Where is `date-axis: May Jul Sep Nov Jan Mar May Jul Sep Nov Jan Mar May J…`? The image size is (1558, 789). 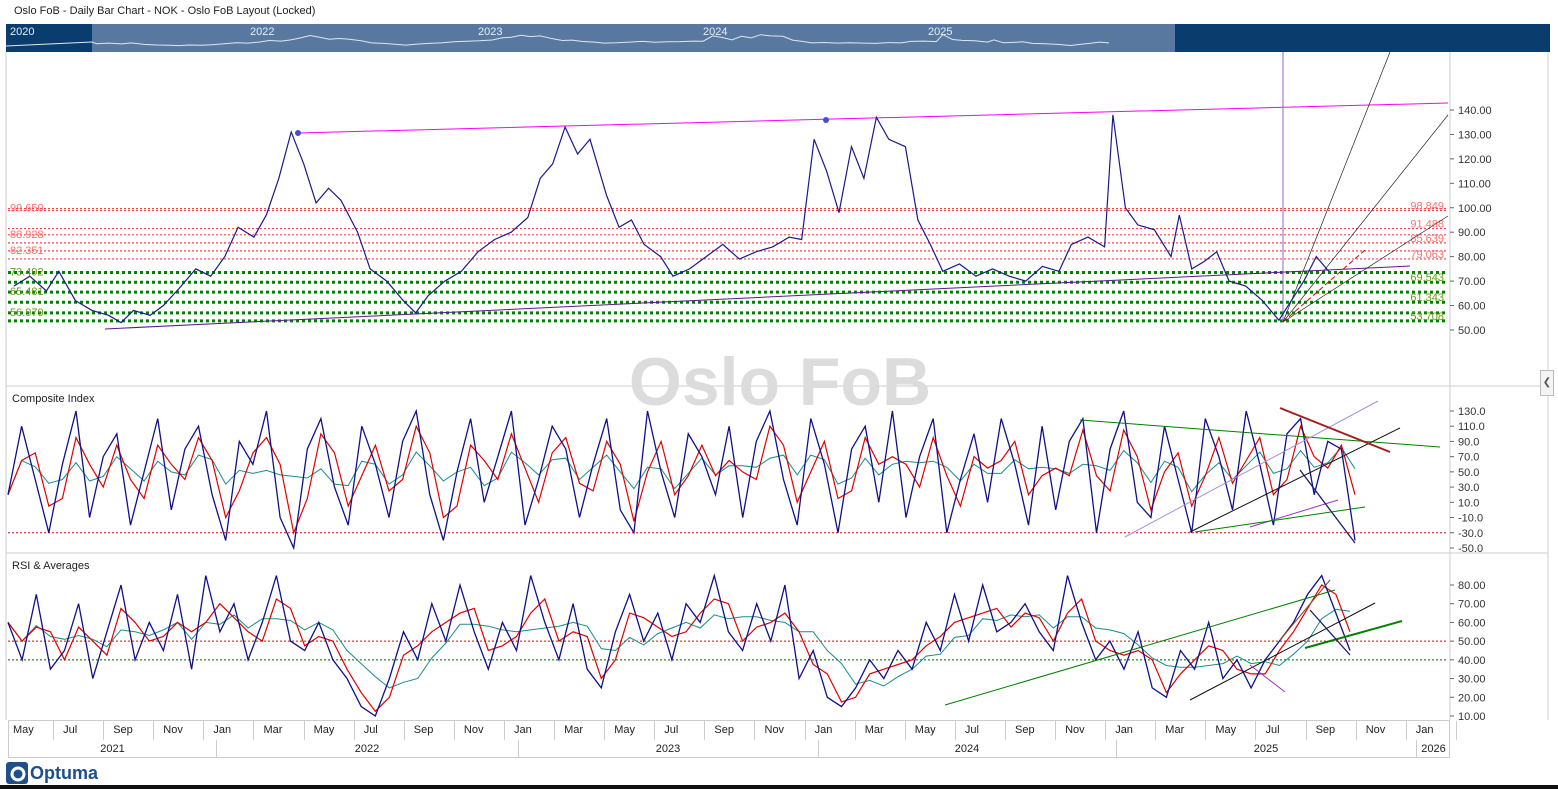 date-axis: May Jul Sep Nov Jan Mar May Jul Sep Nov Jan Mar May J… is located at coordinates (732, 739).